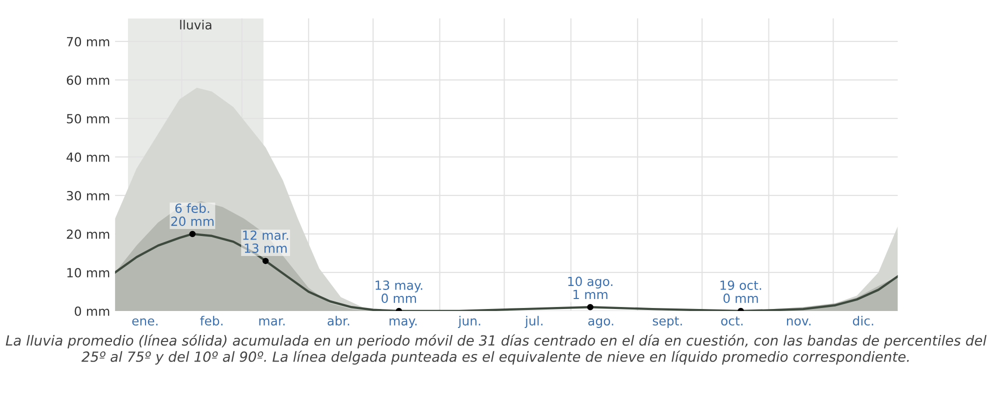 The image size is (992, 418). I want to click on x-tick-label: may., so click(403, 323).